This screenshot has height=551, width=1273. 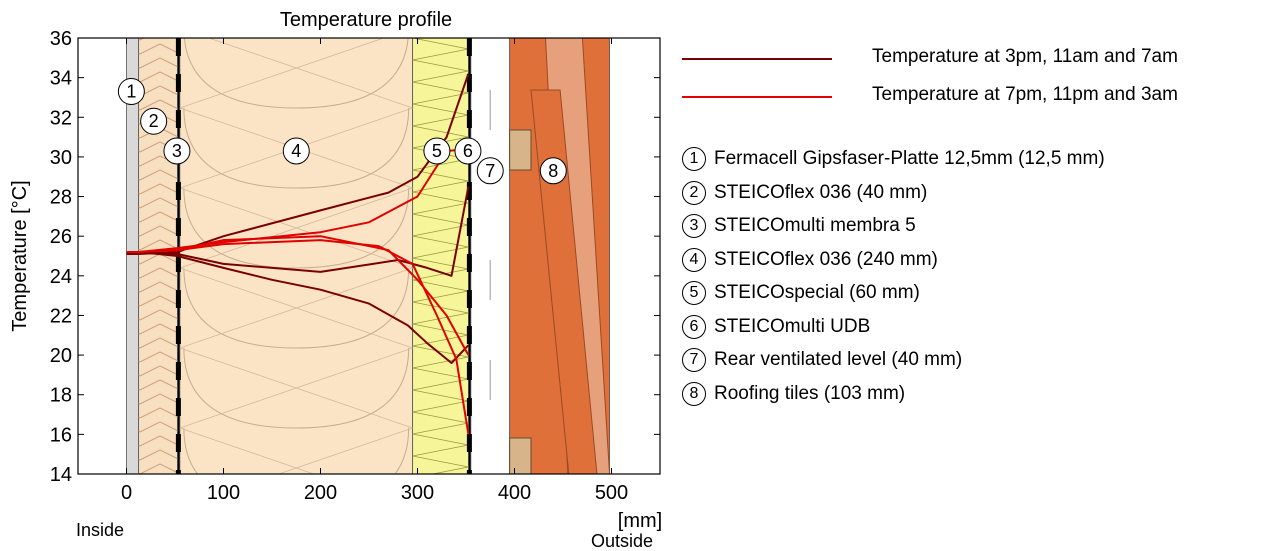 I want to click on y-tick-label: 32, so click(x=61, y=118).